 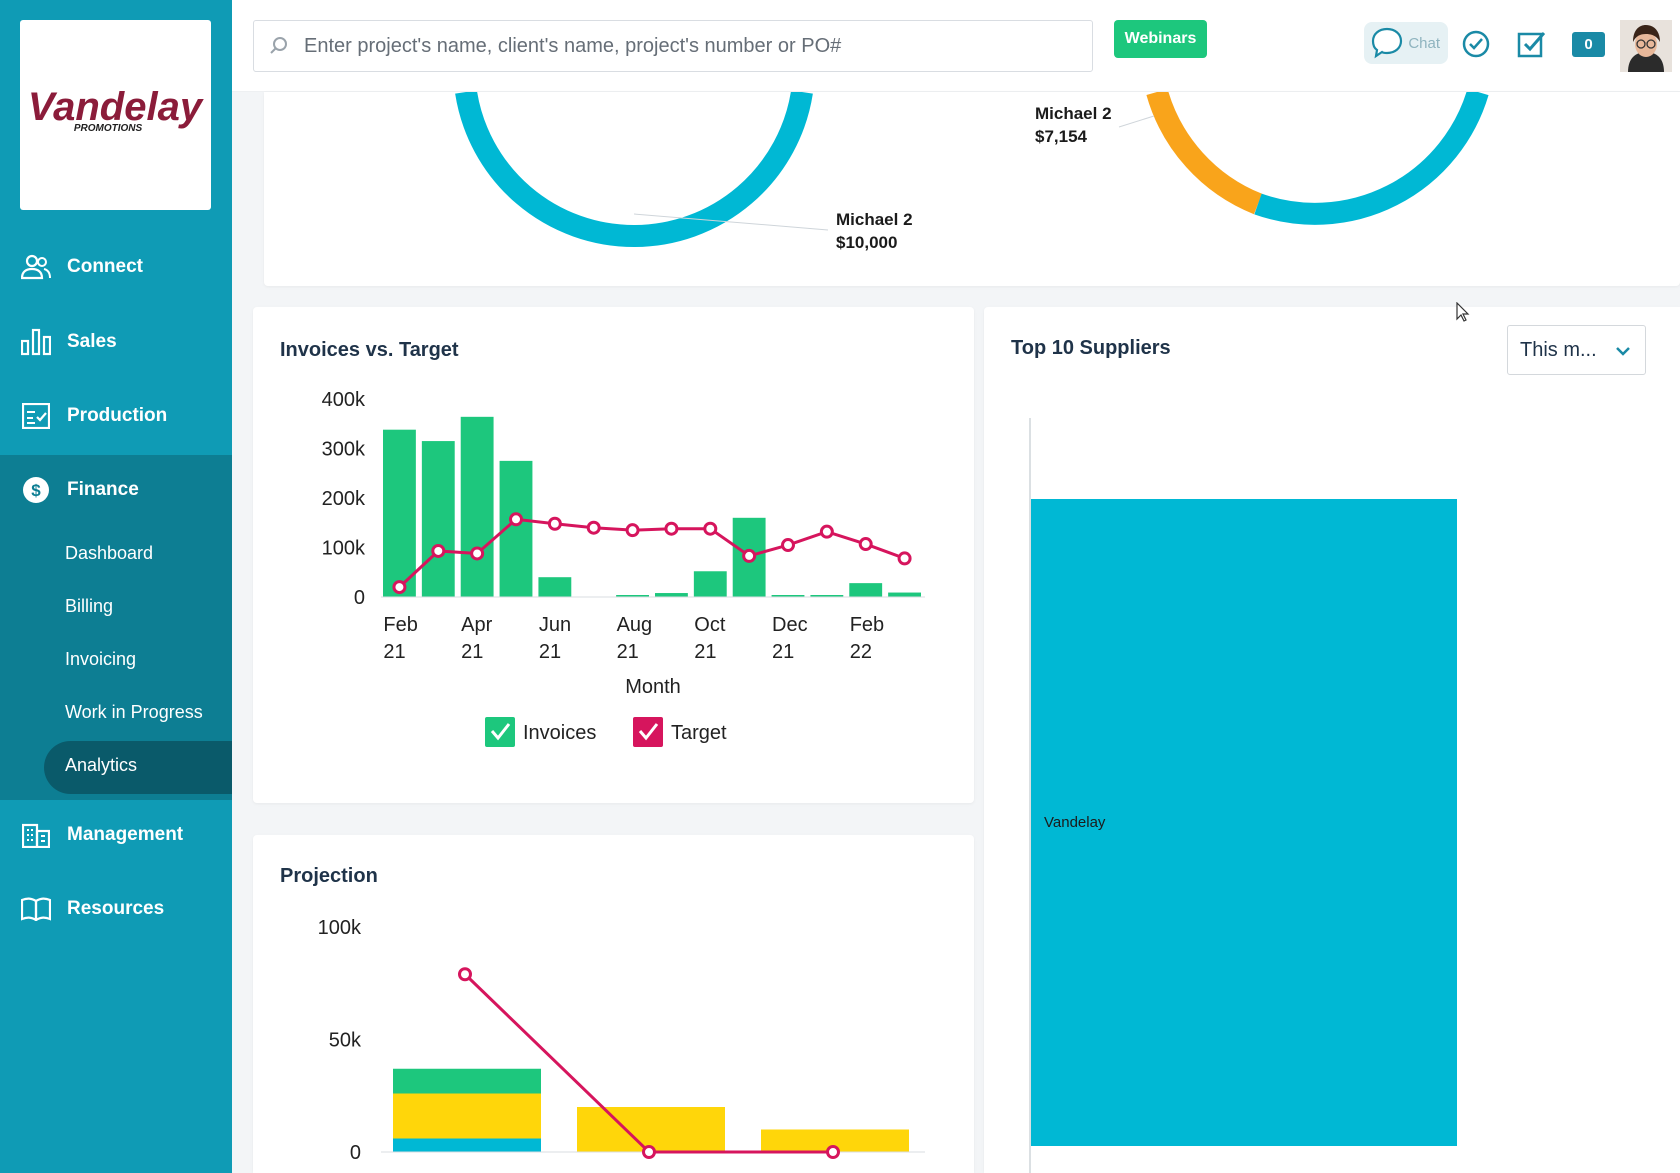 I want to click on nav-connect: Connect, so click(x=116, y=267).